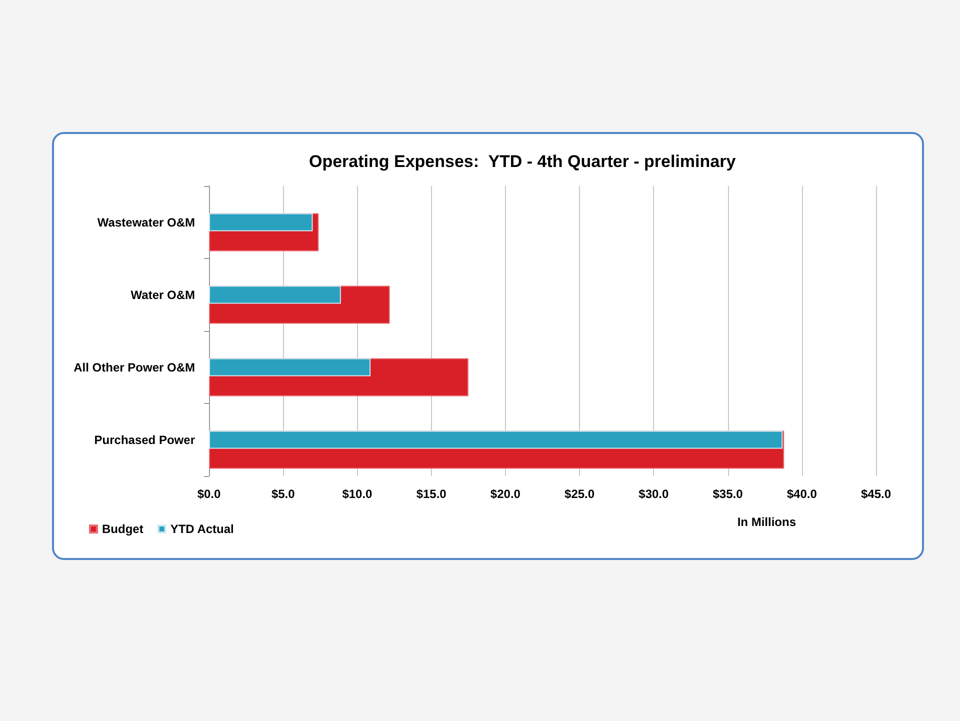 The width and height of the screenshot is (960, 721). I want to click on x-tick-label: $20.0, so click(505, 494).